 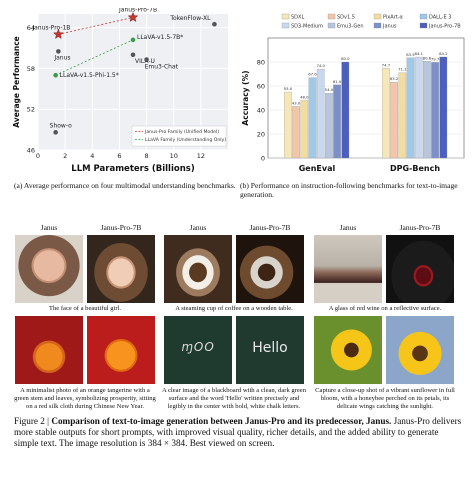 I want to click on image-janus-tangerine, so click(x=49, y=350).